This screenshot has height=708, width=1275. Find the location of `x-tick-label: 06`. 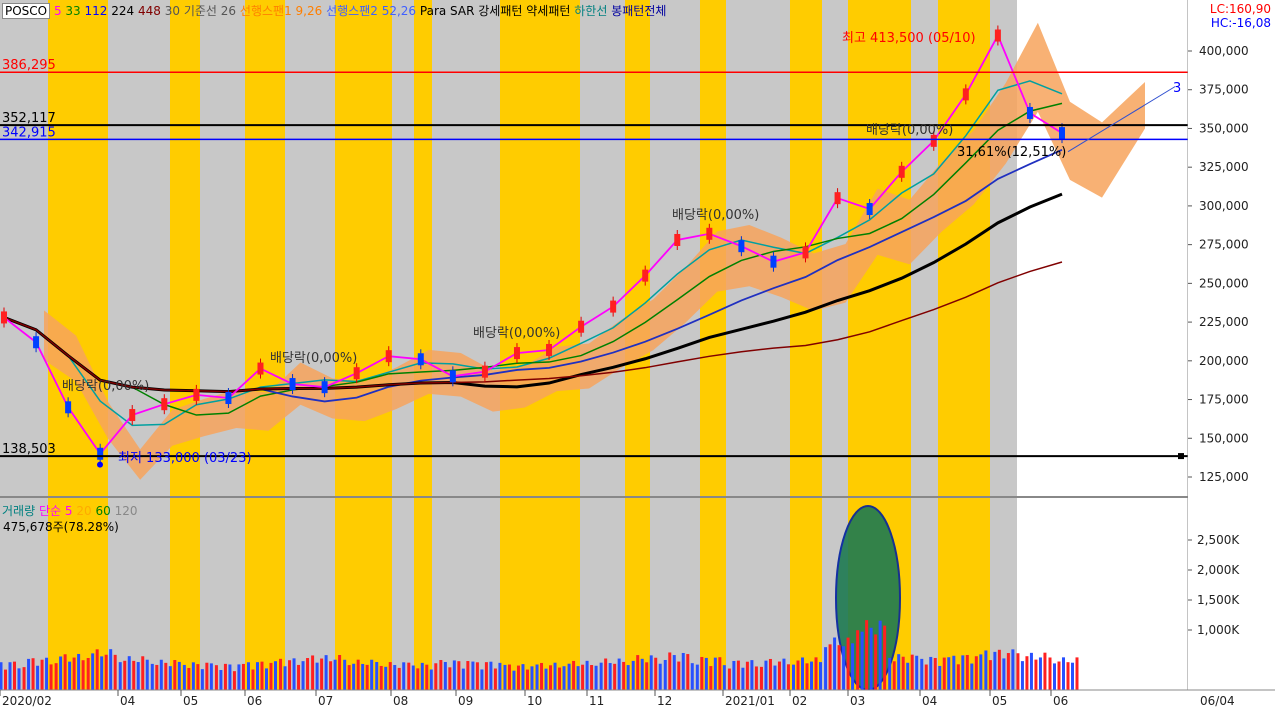

x-tick-label: 06 is located at coordinates (254, 701).